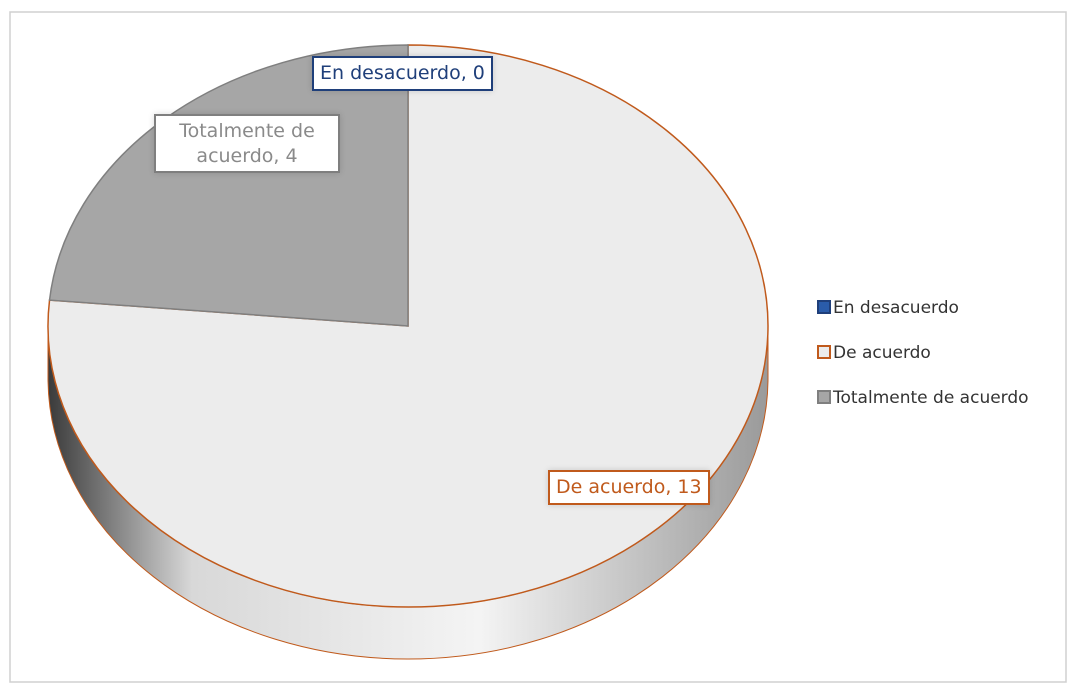  I want to click on data-label: En desacuerdo, 0, so click(402, 73).